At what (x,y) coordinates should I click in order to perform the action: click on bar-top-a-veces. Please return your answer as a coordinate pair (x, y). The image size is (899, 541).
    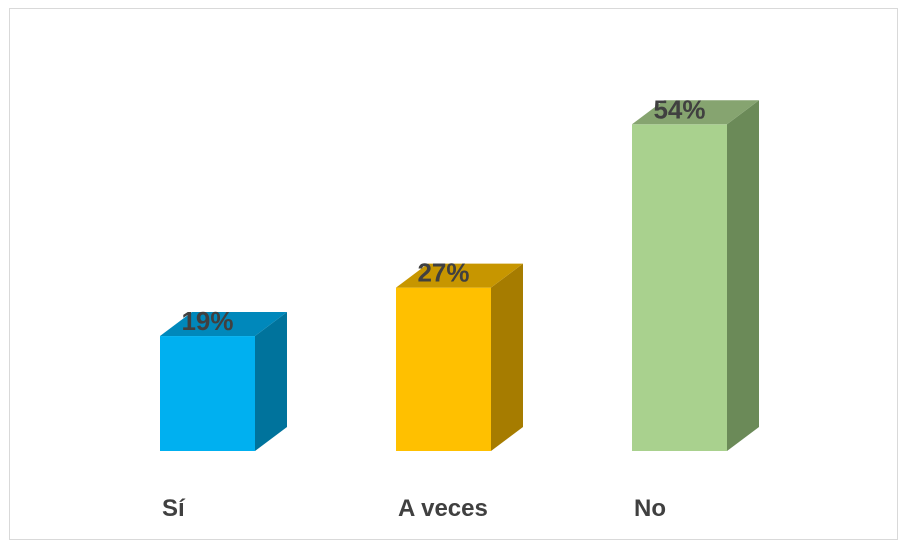
    Looking at the image, I should click on (459, 275).